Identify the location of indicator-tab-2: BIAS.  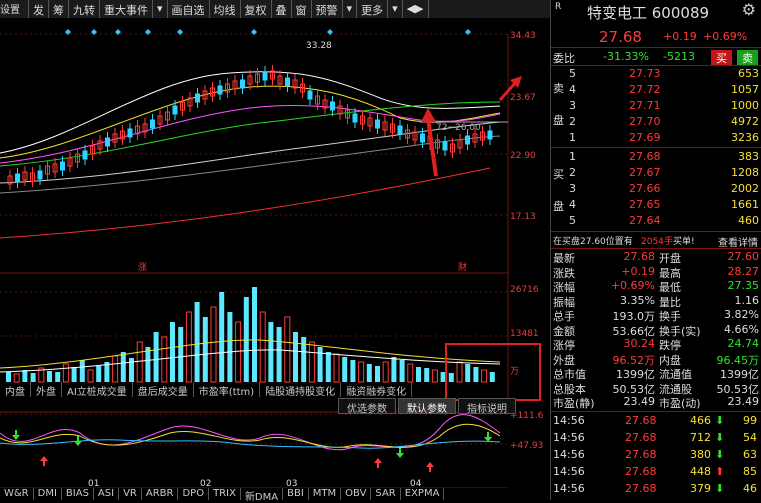
(78, 494).